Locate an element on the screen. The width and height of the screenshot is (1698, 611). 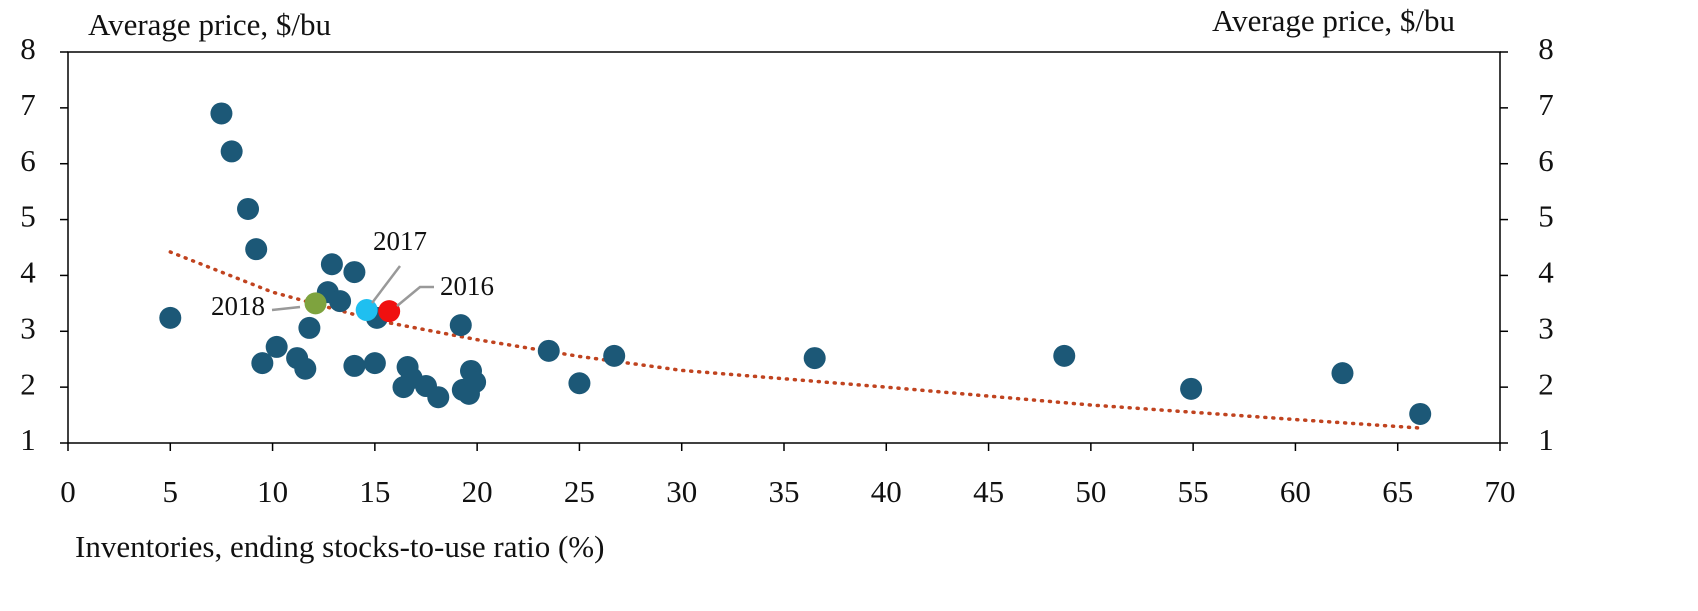
x-tick-label: 0 is located at coordinates (68, 491).